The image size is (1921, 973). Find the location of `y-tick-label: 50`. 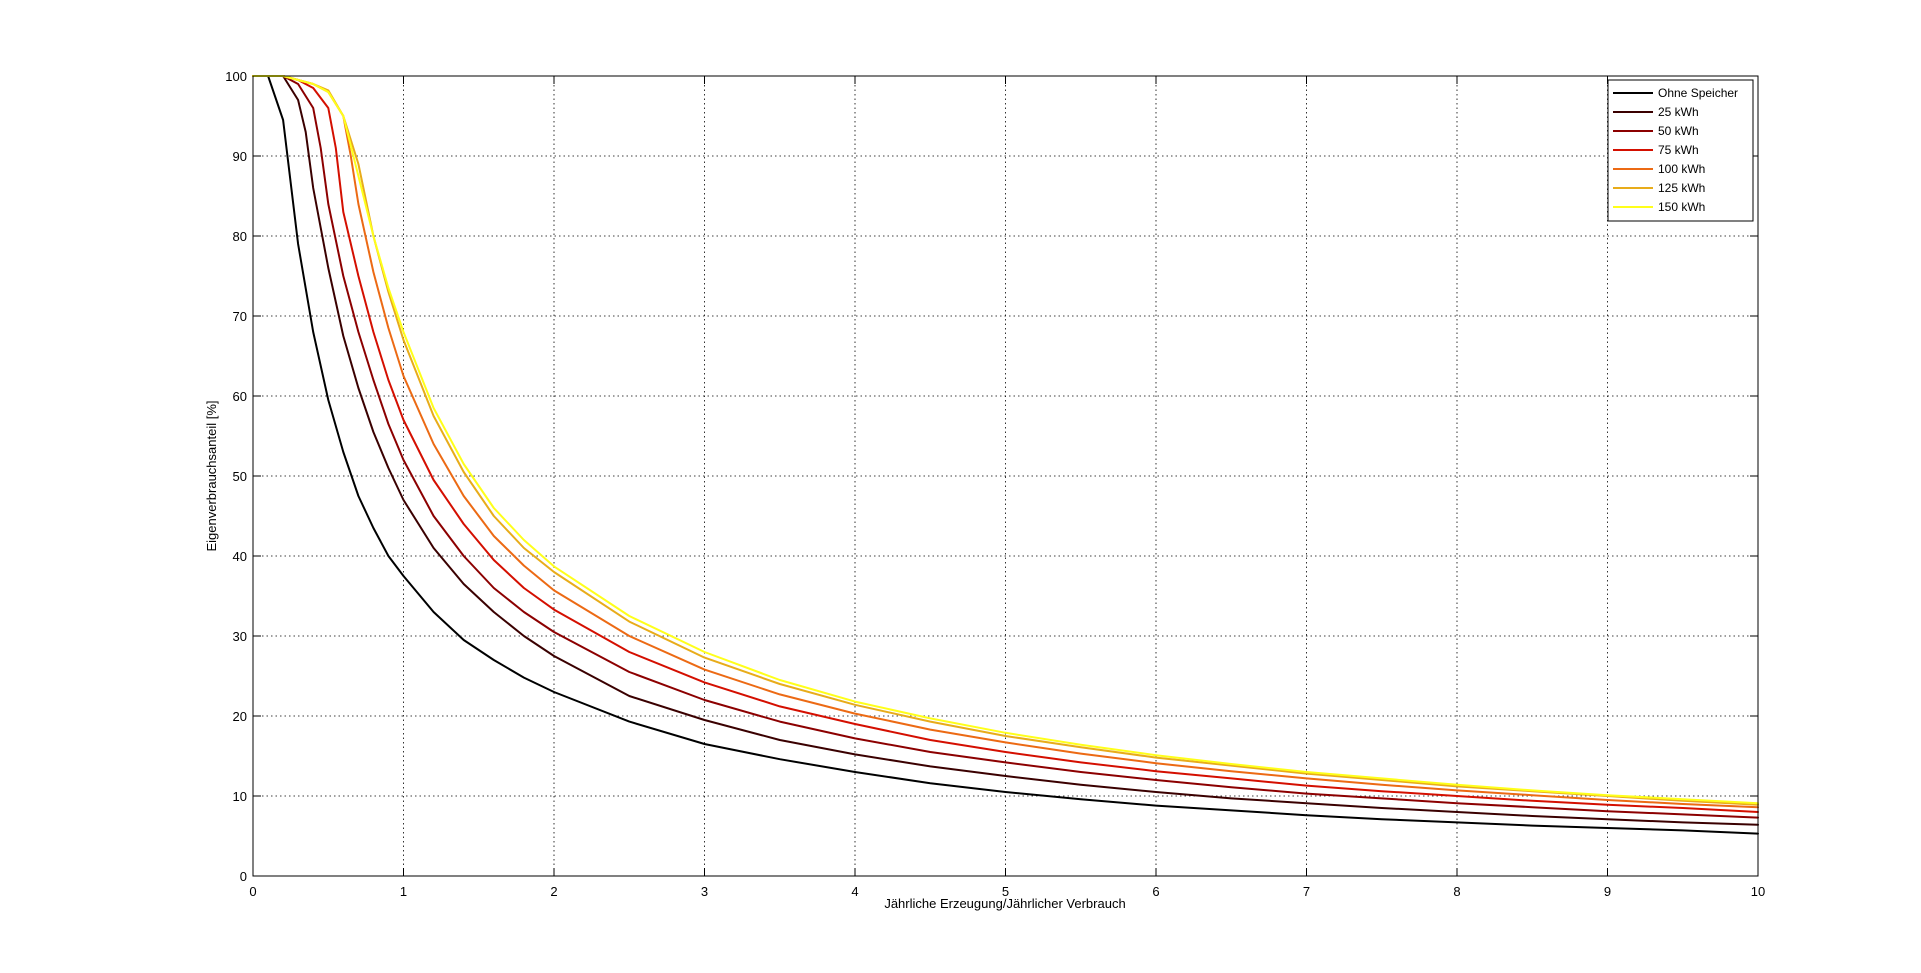

y-tick-label: 50 is located at coordinates (240, 476).